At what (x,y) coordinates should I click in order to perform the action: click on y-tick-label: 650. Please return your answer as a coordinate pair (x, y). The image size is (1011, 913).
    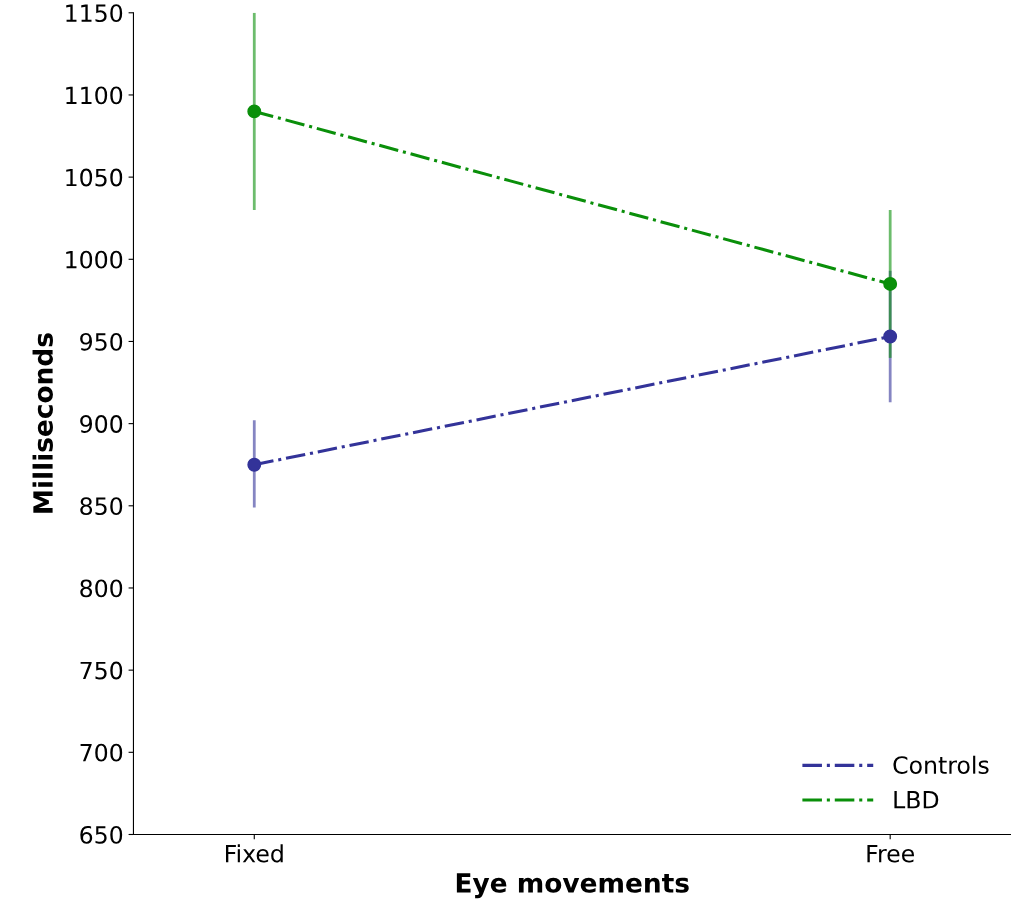
    Looking at the image, I should click on (101, 834).